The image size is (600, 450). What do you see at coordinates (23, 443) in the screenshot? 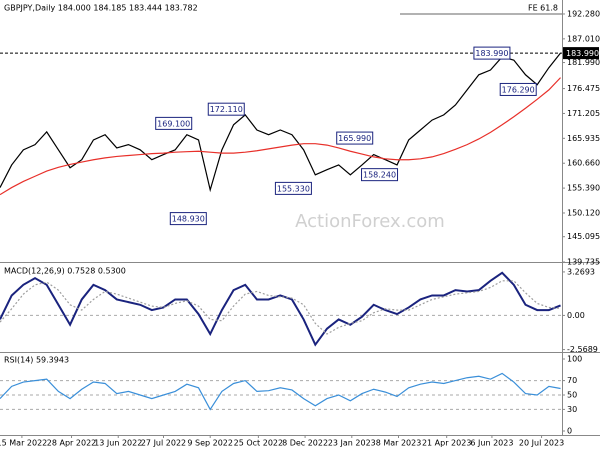
I see `x-tick-label: 15 Mar 2022` at bounding box center [23, 443].